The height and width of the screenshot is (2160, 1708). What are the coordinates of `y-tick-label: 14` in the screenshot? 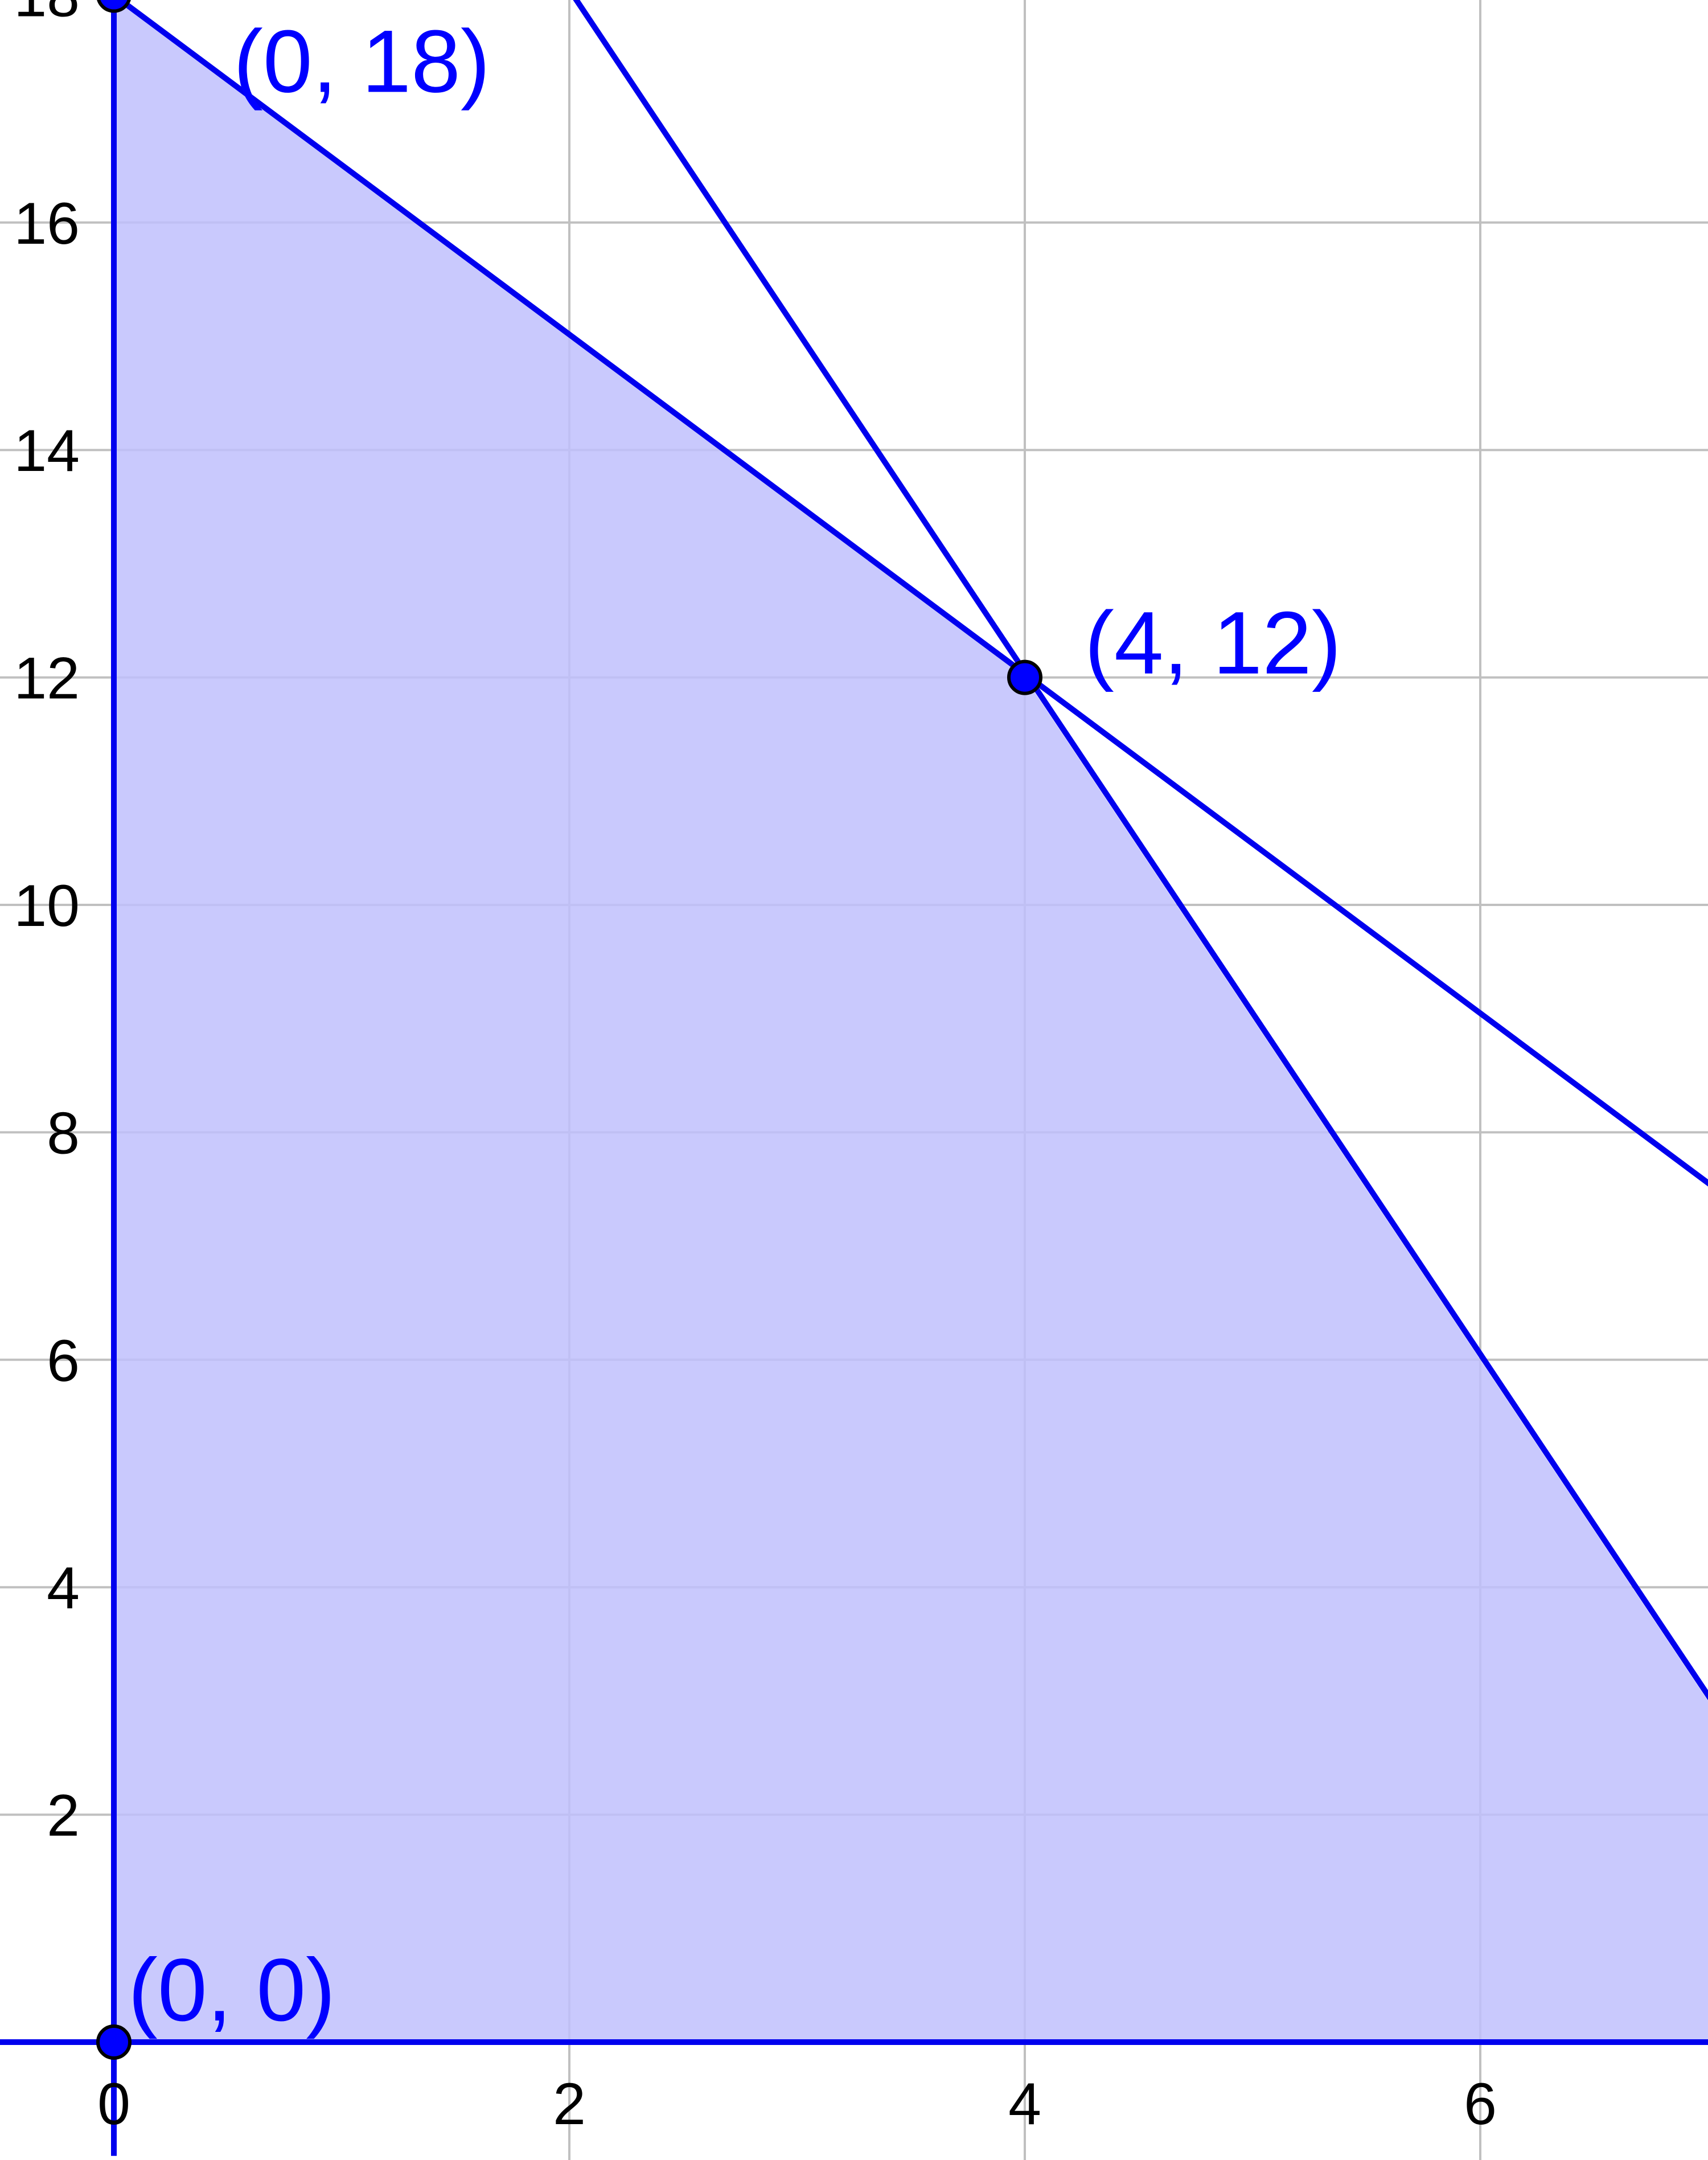 It's located at (47, 451).